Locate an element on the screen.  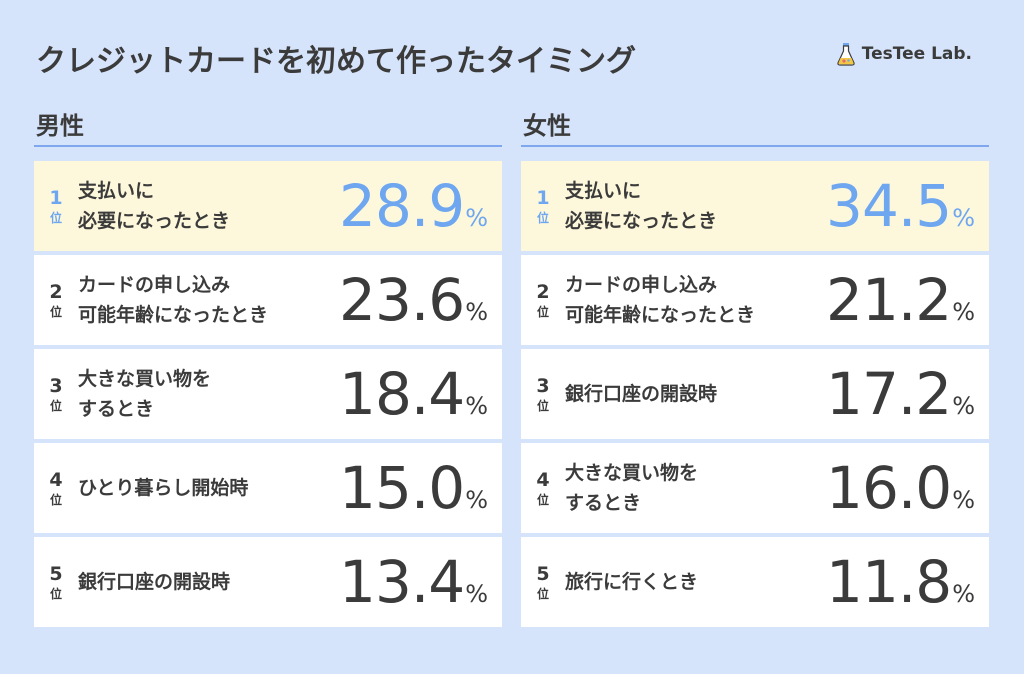
percentage-value: 23.6% is located at coordinates (413, 300).